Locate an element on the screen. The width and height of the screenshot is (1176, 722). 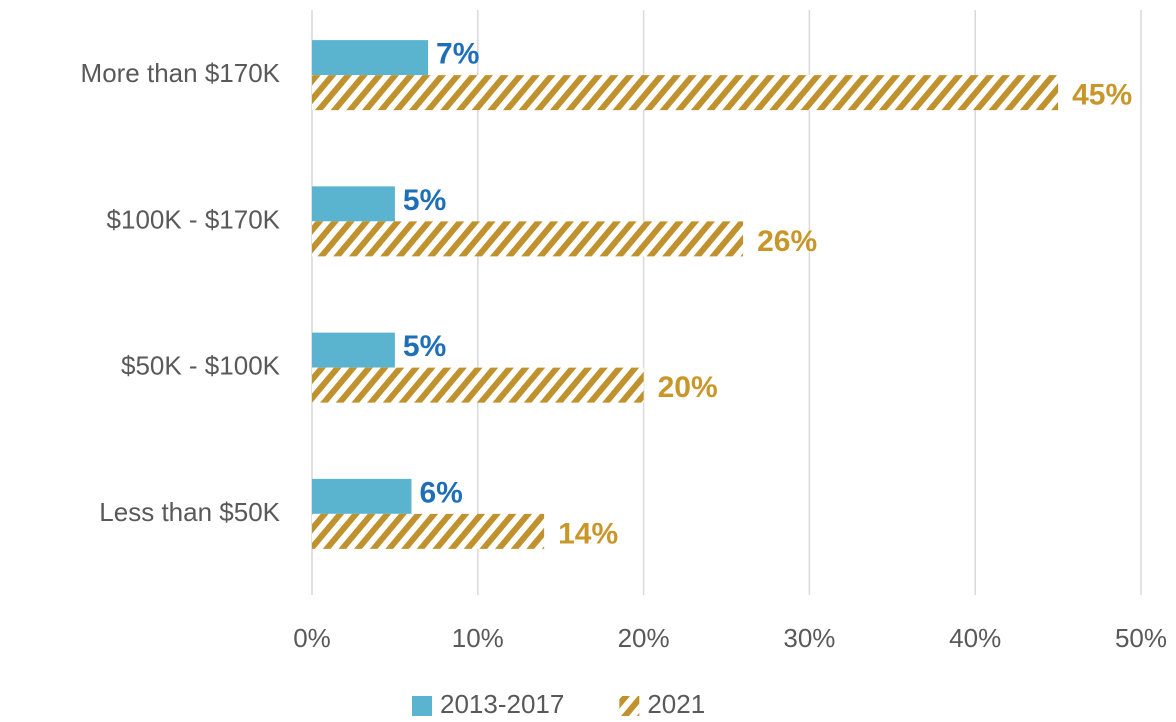
y-tick-label: $100K - $170K is located at coordinates (194, 219).